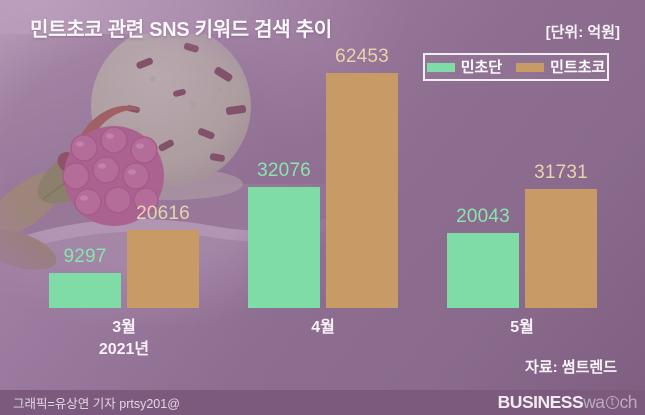 Image resolution: width=645 pixels, height=415 pixels. I want to click on raspberry, so click(113, 176).